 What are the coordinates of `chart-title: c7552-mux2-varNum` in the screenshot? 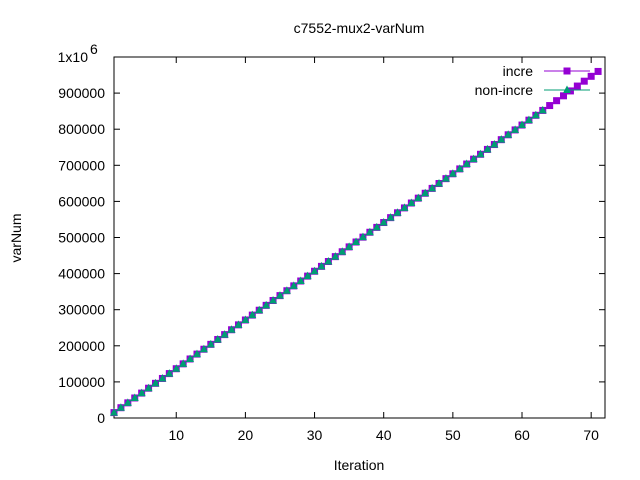 It's located at (359, 28).